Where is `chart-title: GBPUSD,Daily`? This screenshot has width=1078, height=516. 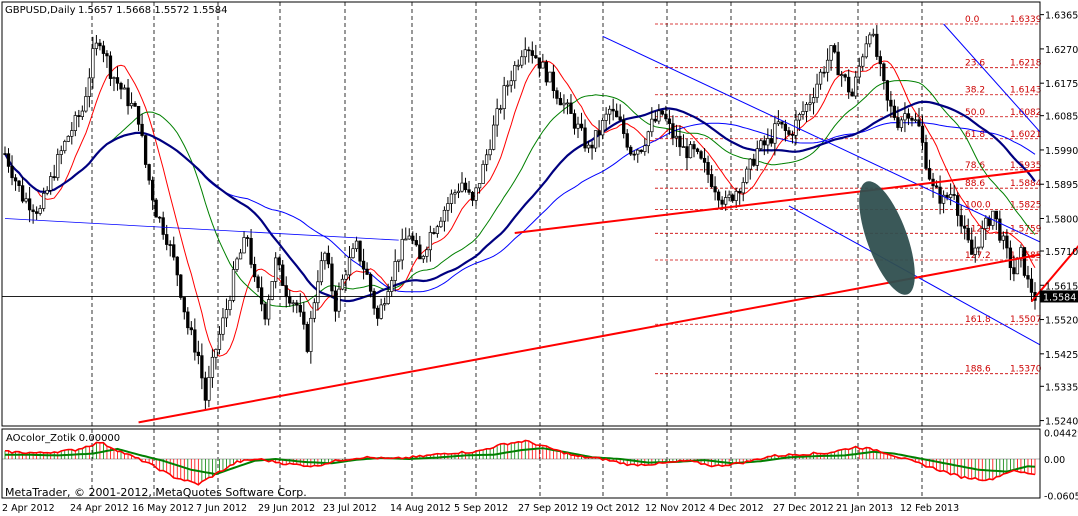 chart-title: GBPUSD,Daily is located at coordinates (40, 10).